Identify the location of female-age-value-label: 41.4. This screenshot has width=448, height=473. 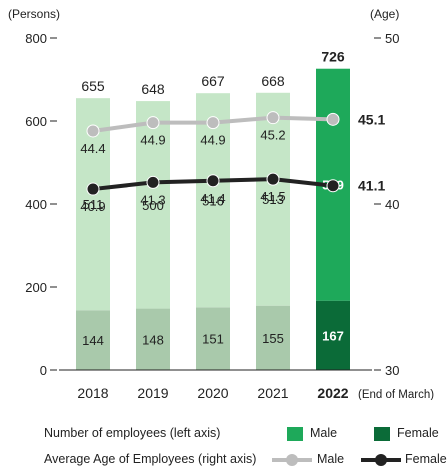
(212, 198).